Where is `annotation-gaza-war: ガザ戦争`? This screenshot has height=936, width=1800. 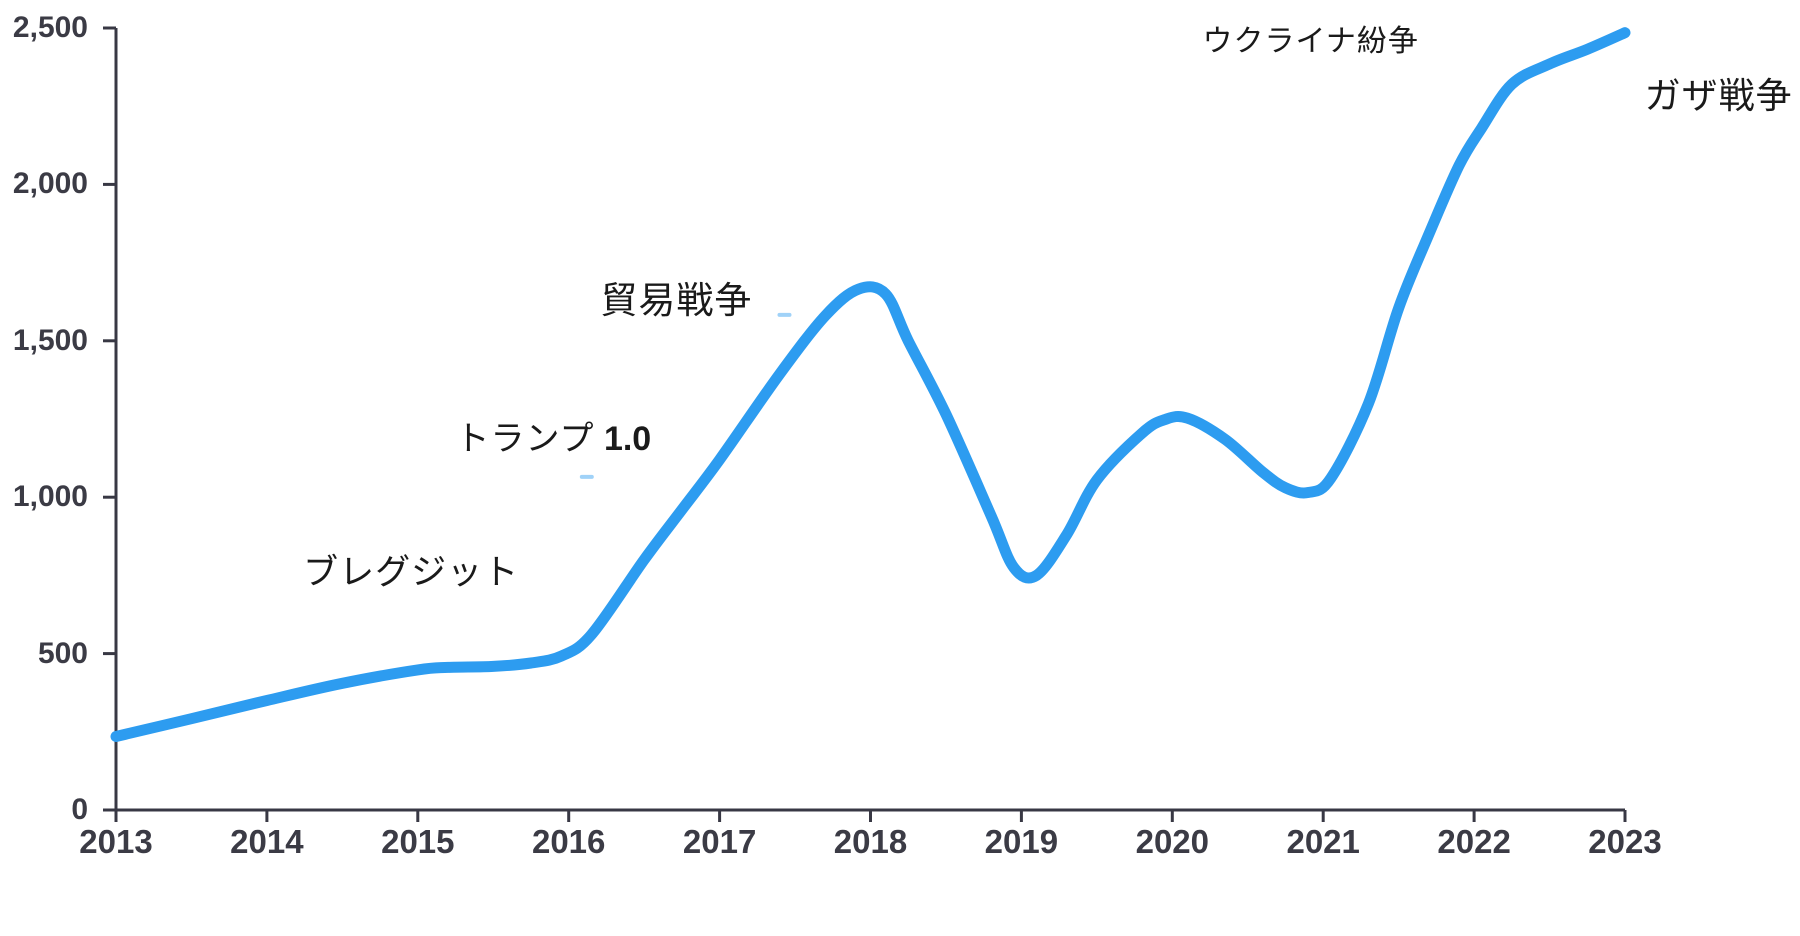 annotation-gaza-war: ガザ戦争 is located at coordinates (1719, 96).